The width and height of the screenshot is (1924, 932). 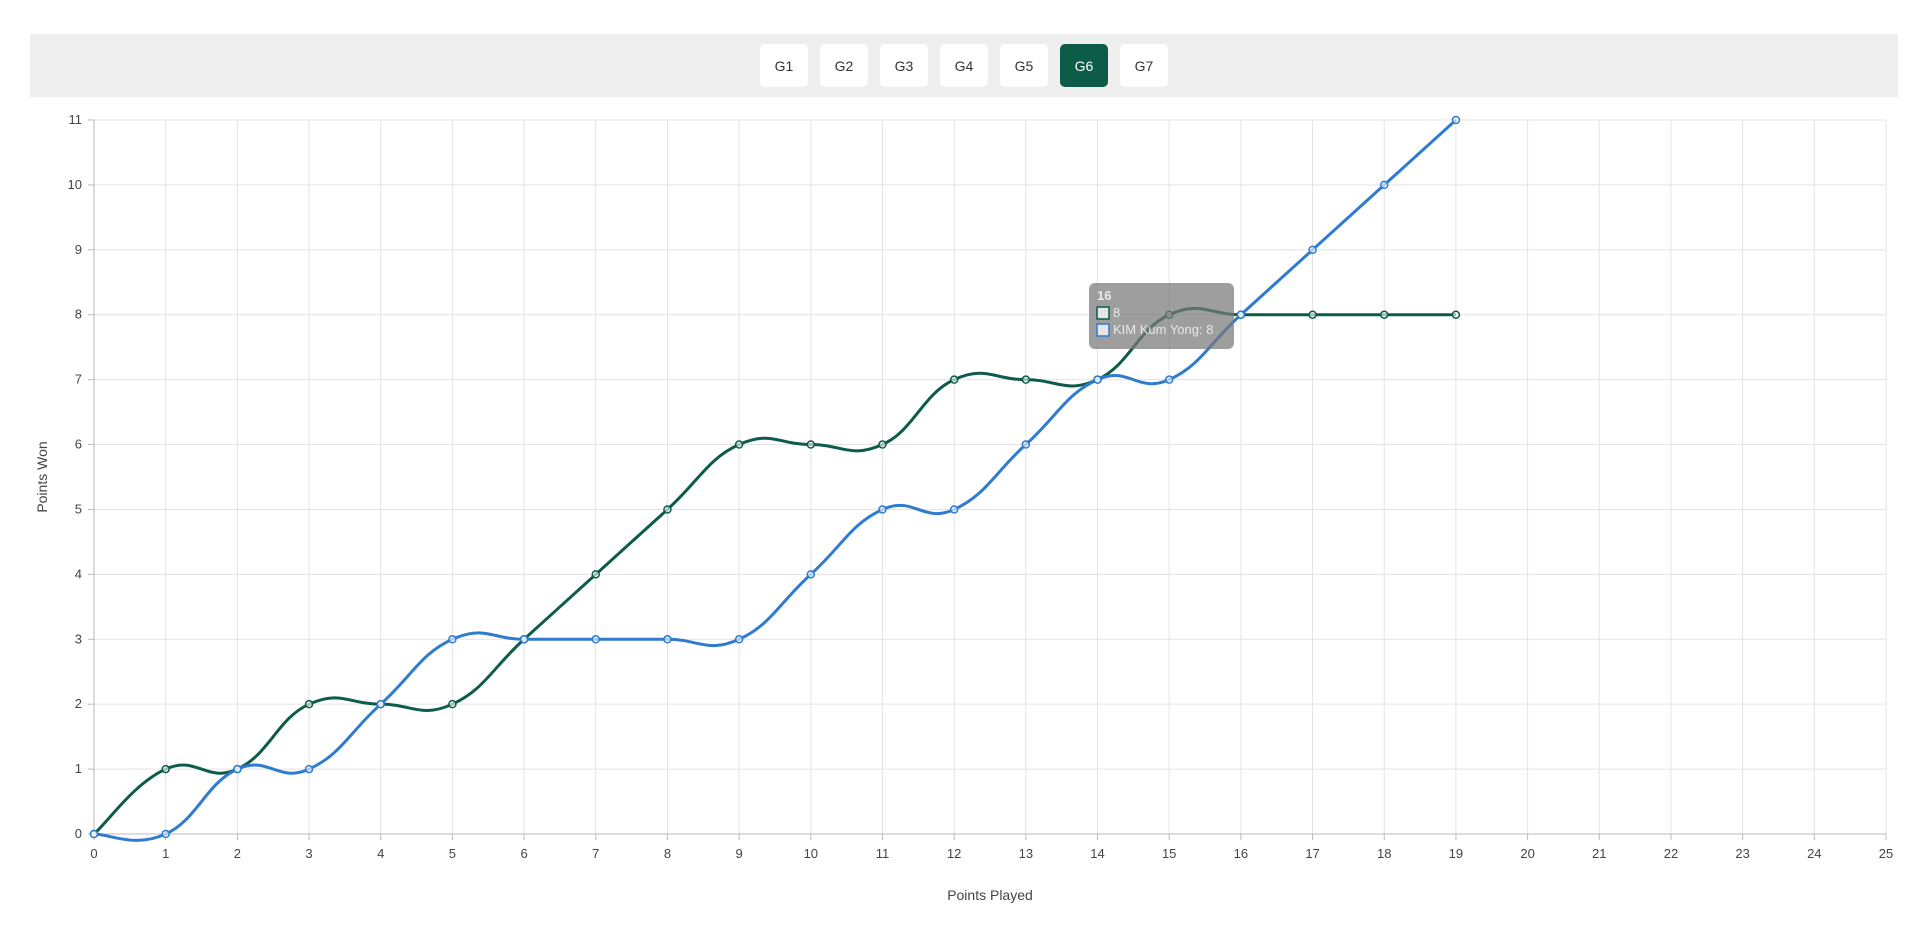 I want to click on y-tick-label: 4, so click(x=78, y=573).